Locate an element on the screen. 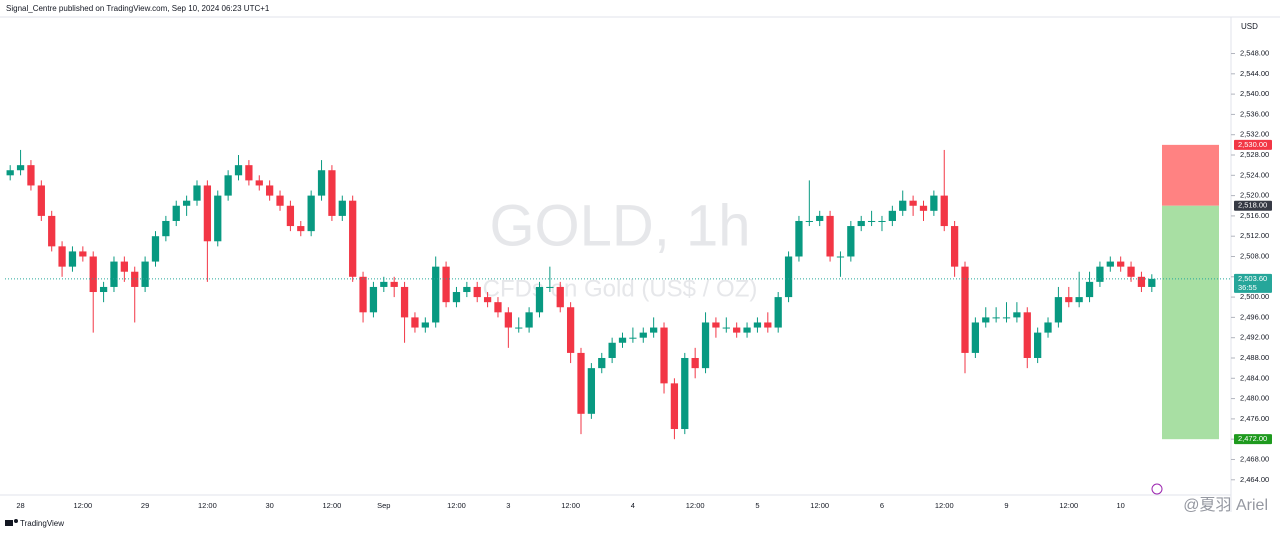 The image size is (1280, 540). y-tick-label: 2,548.00 is located at coordinates (1254, 53).